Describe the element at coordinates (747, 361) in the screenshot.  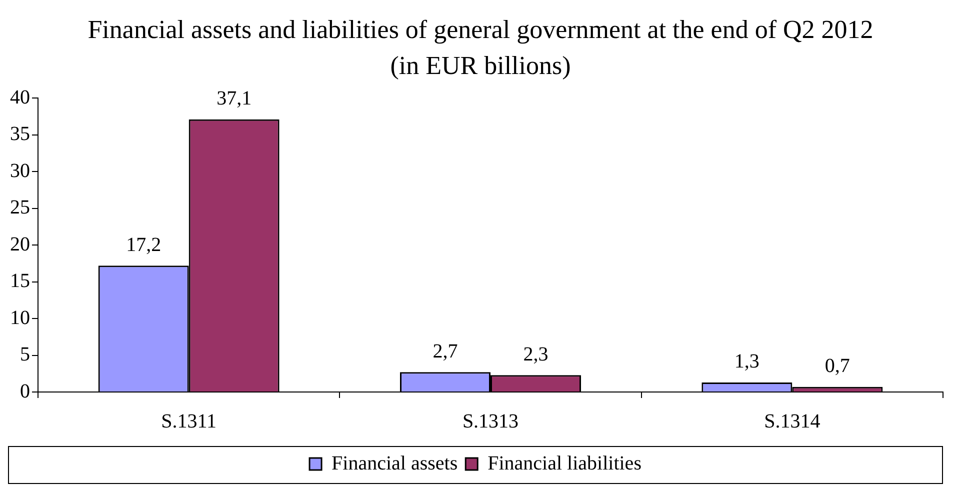
I see `data-label: 1,3` at that location.